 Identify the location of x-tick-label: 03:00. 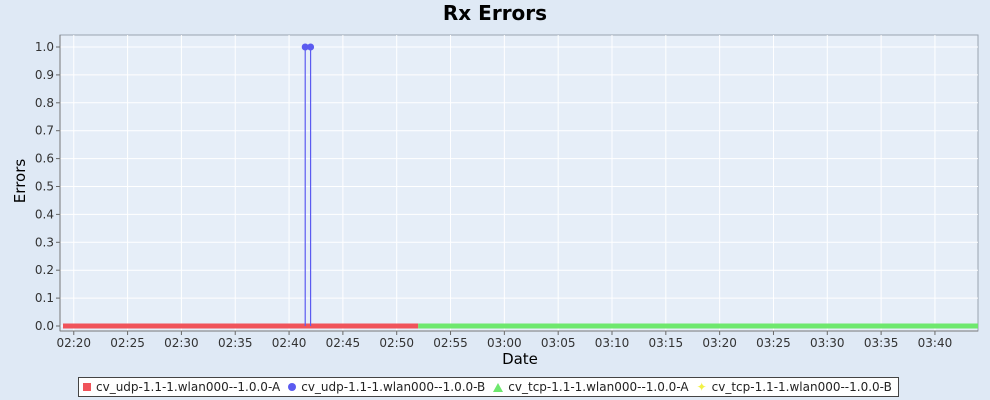
(504, 343).